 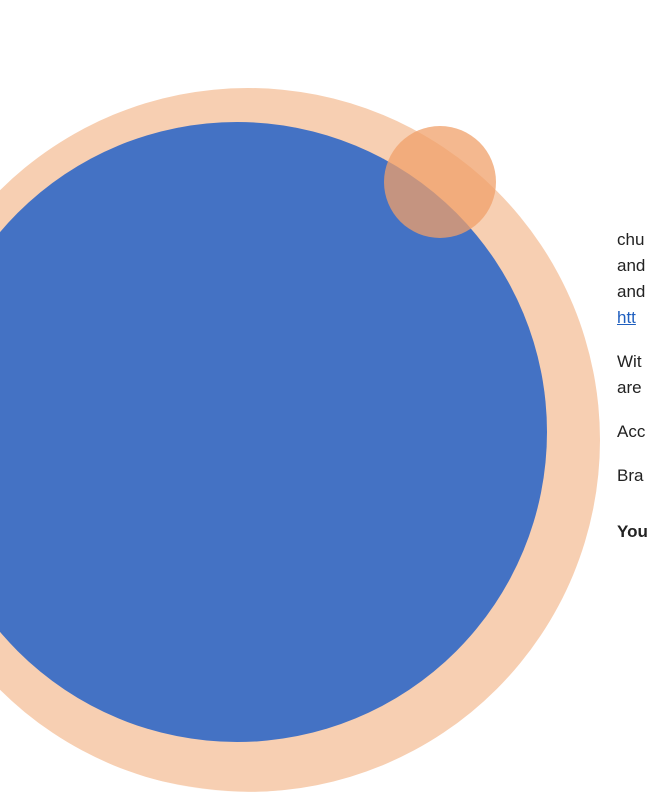 I want to click on text-line: Acc, so click(x=631, y=431).